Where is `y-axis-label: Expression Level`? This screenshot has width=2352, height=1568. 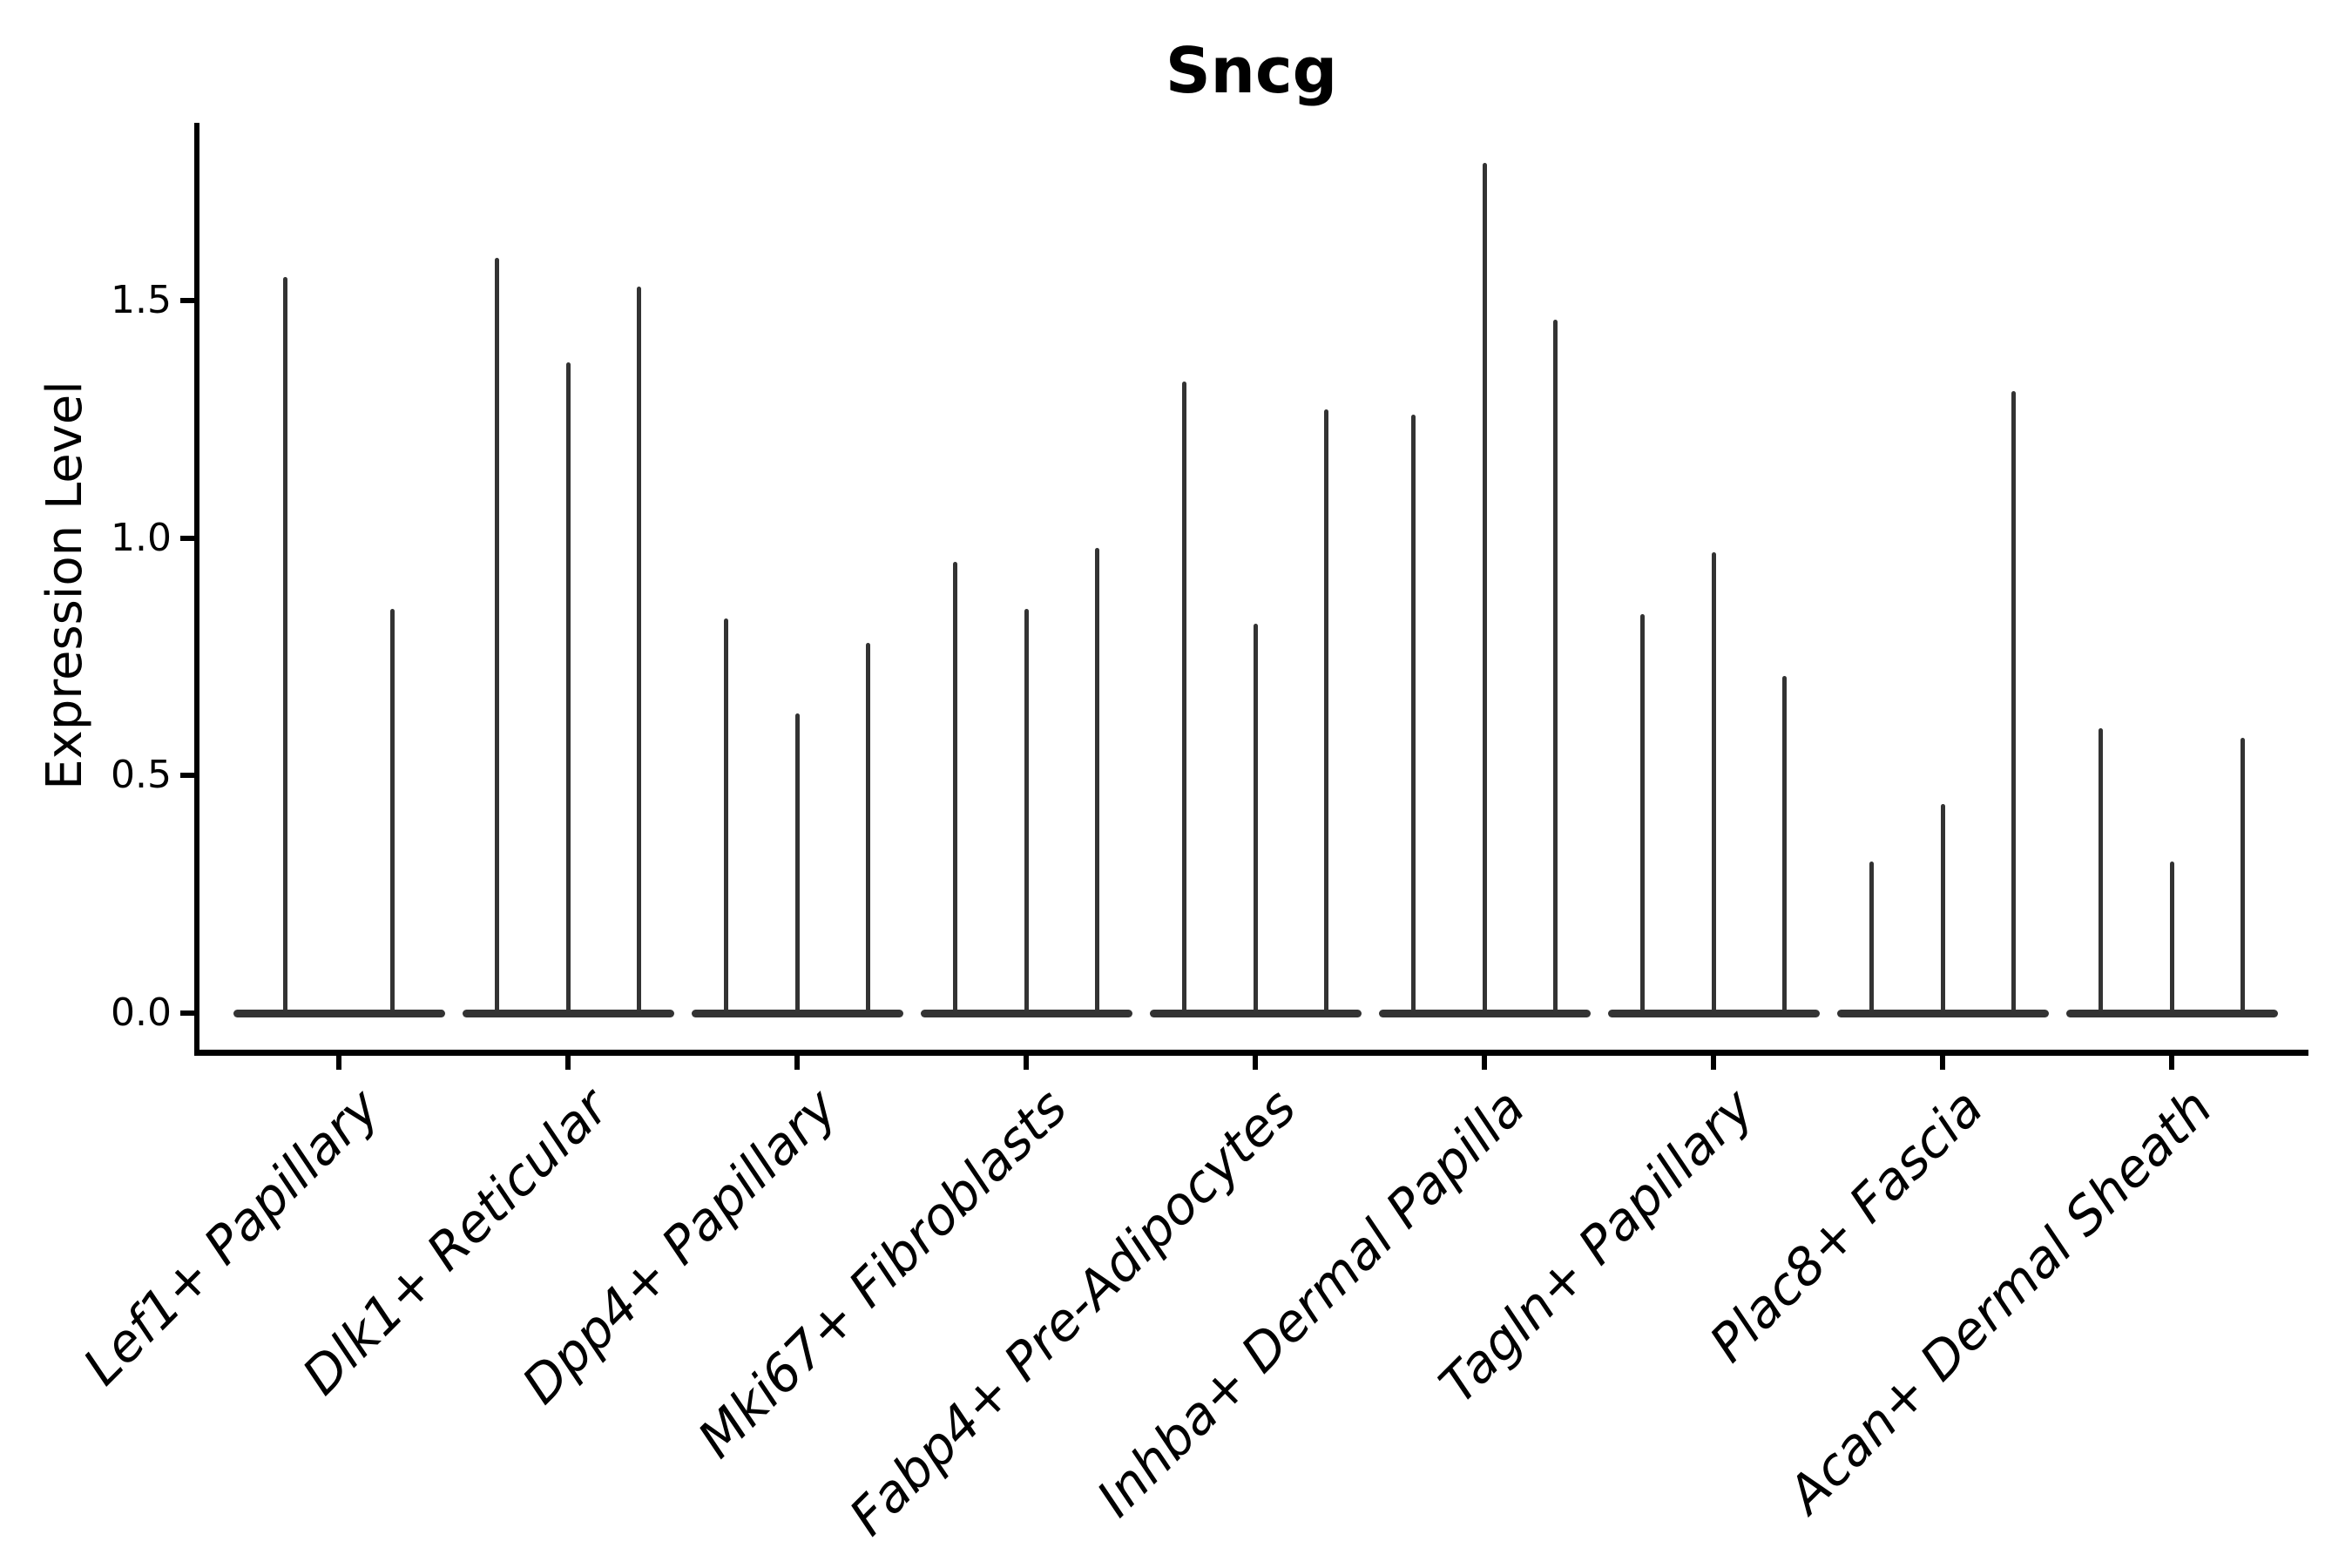 y-axis-label: Expression Level is located at coordinates (65, 585).